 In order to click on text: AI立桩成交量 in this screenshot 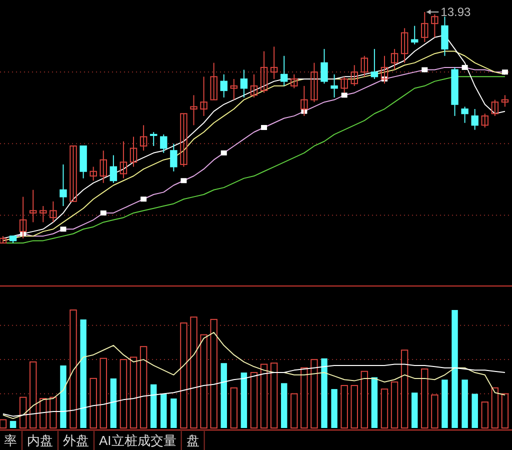, I will do `click(137, 440)`.